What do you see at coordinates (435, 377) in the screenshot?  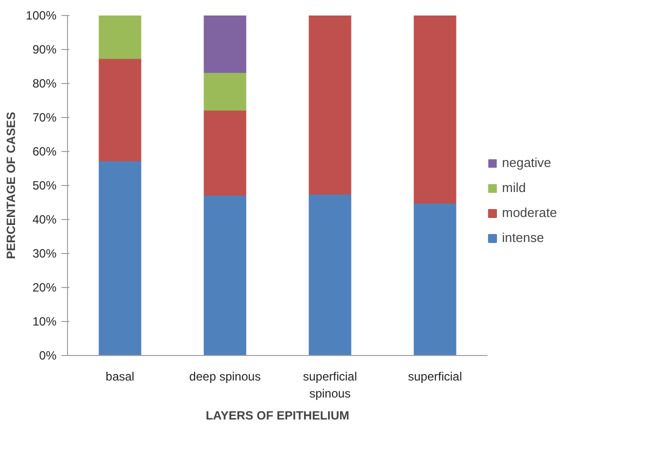 I see `x-tick-label: superficial` at bounding box center [435, 377].